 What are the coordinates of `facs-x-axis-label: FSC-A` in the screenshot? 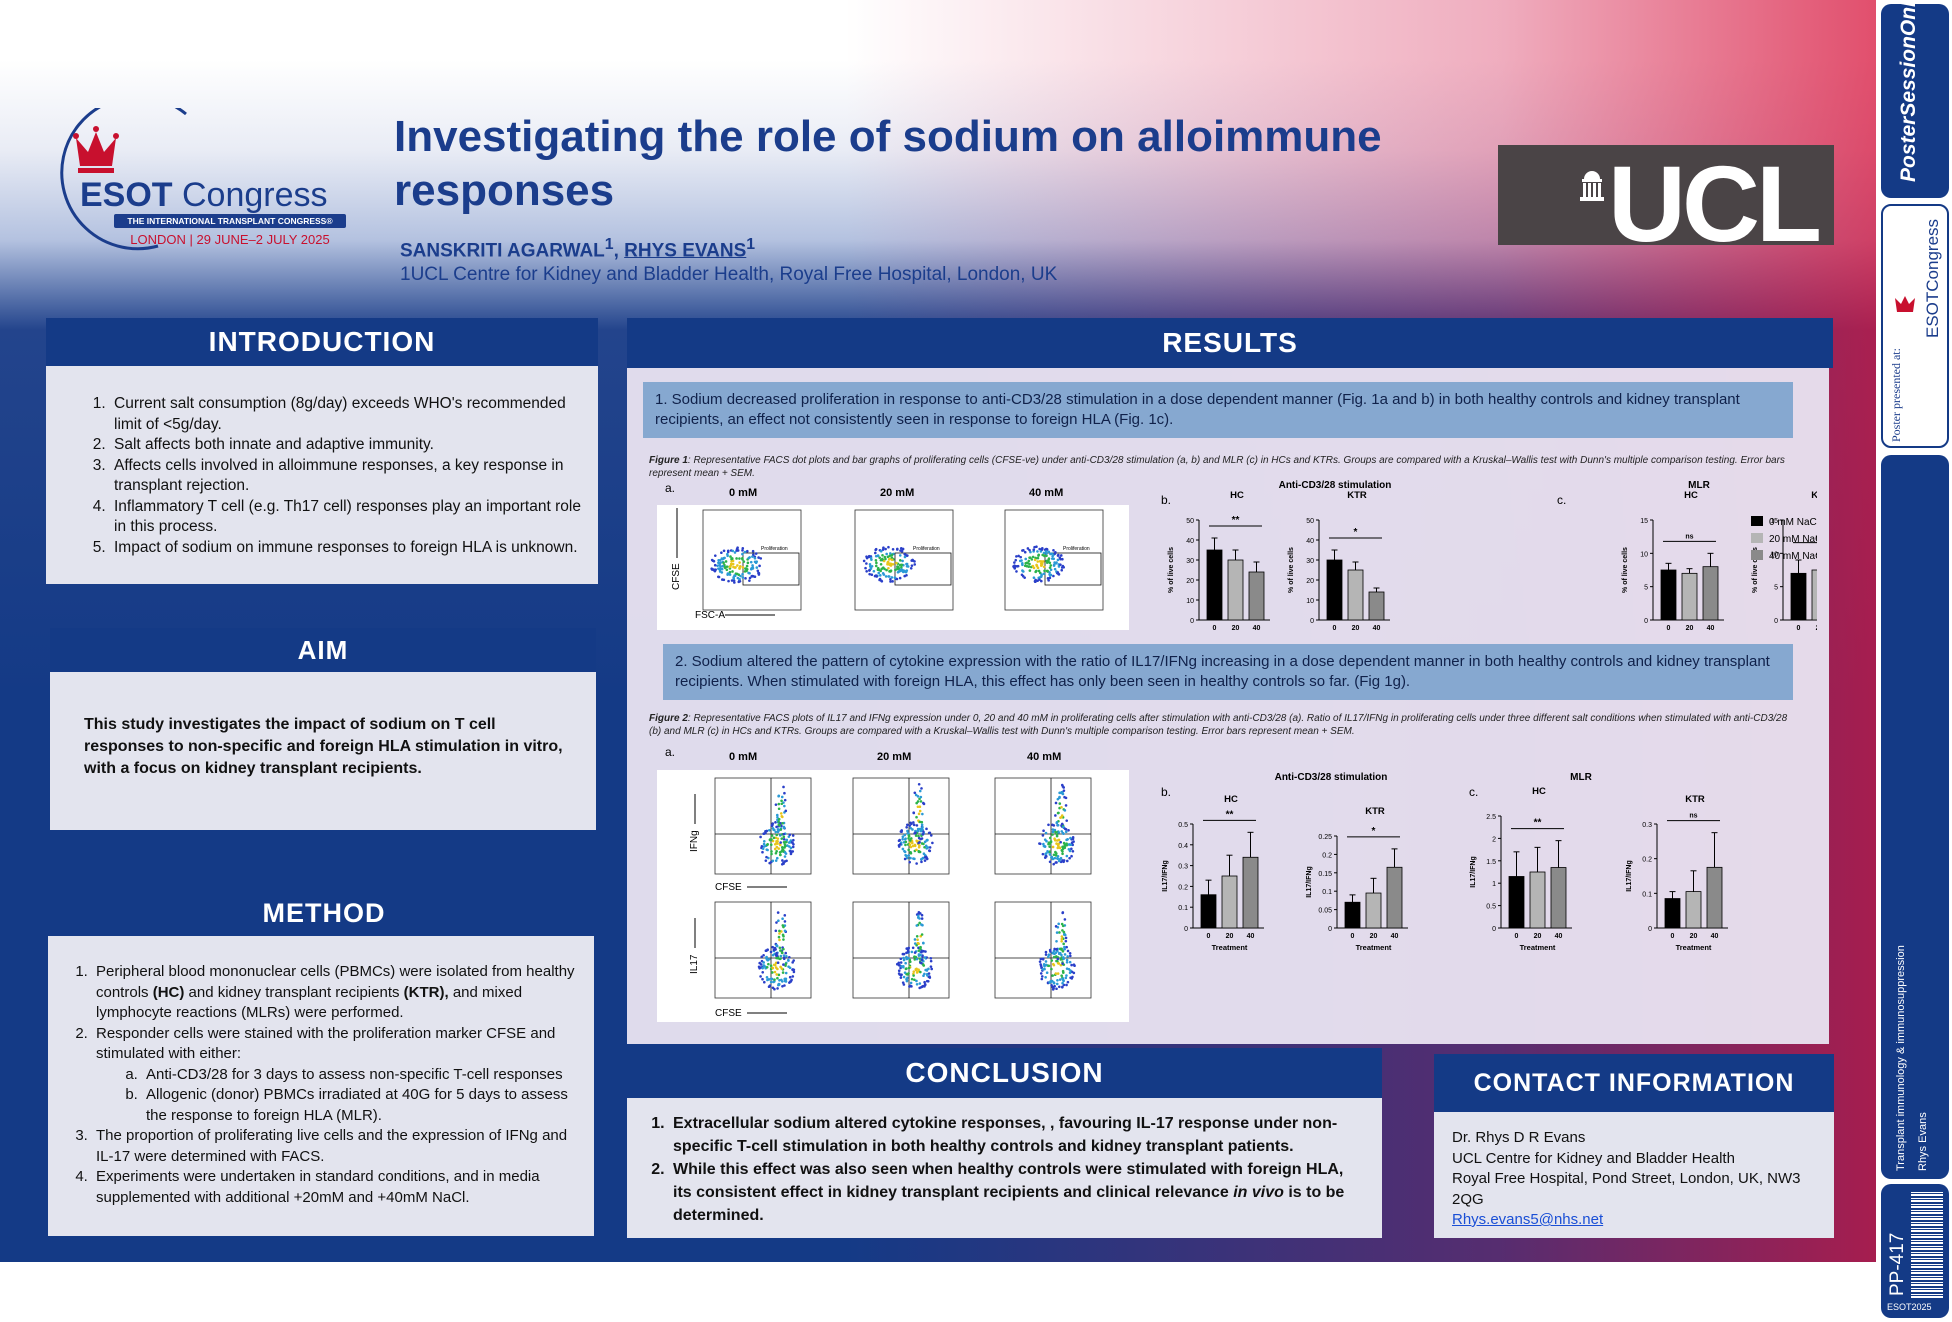 It's located at (710, 615).